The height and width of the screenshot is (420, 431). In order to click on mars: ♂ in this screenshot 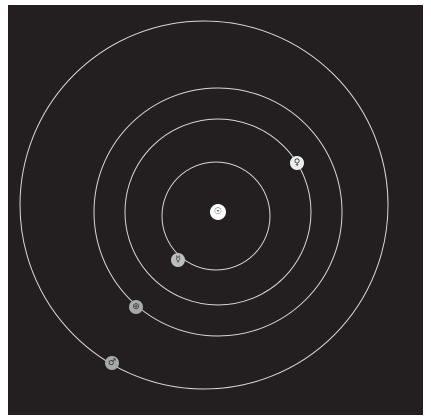, I will do `click(112, 363)`.